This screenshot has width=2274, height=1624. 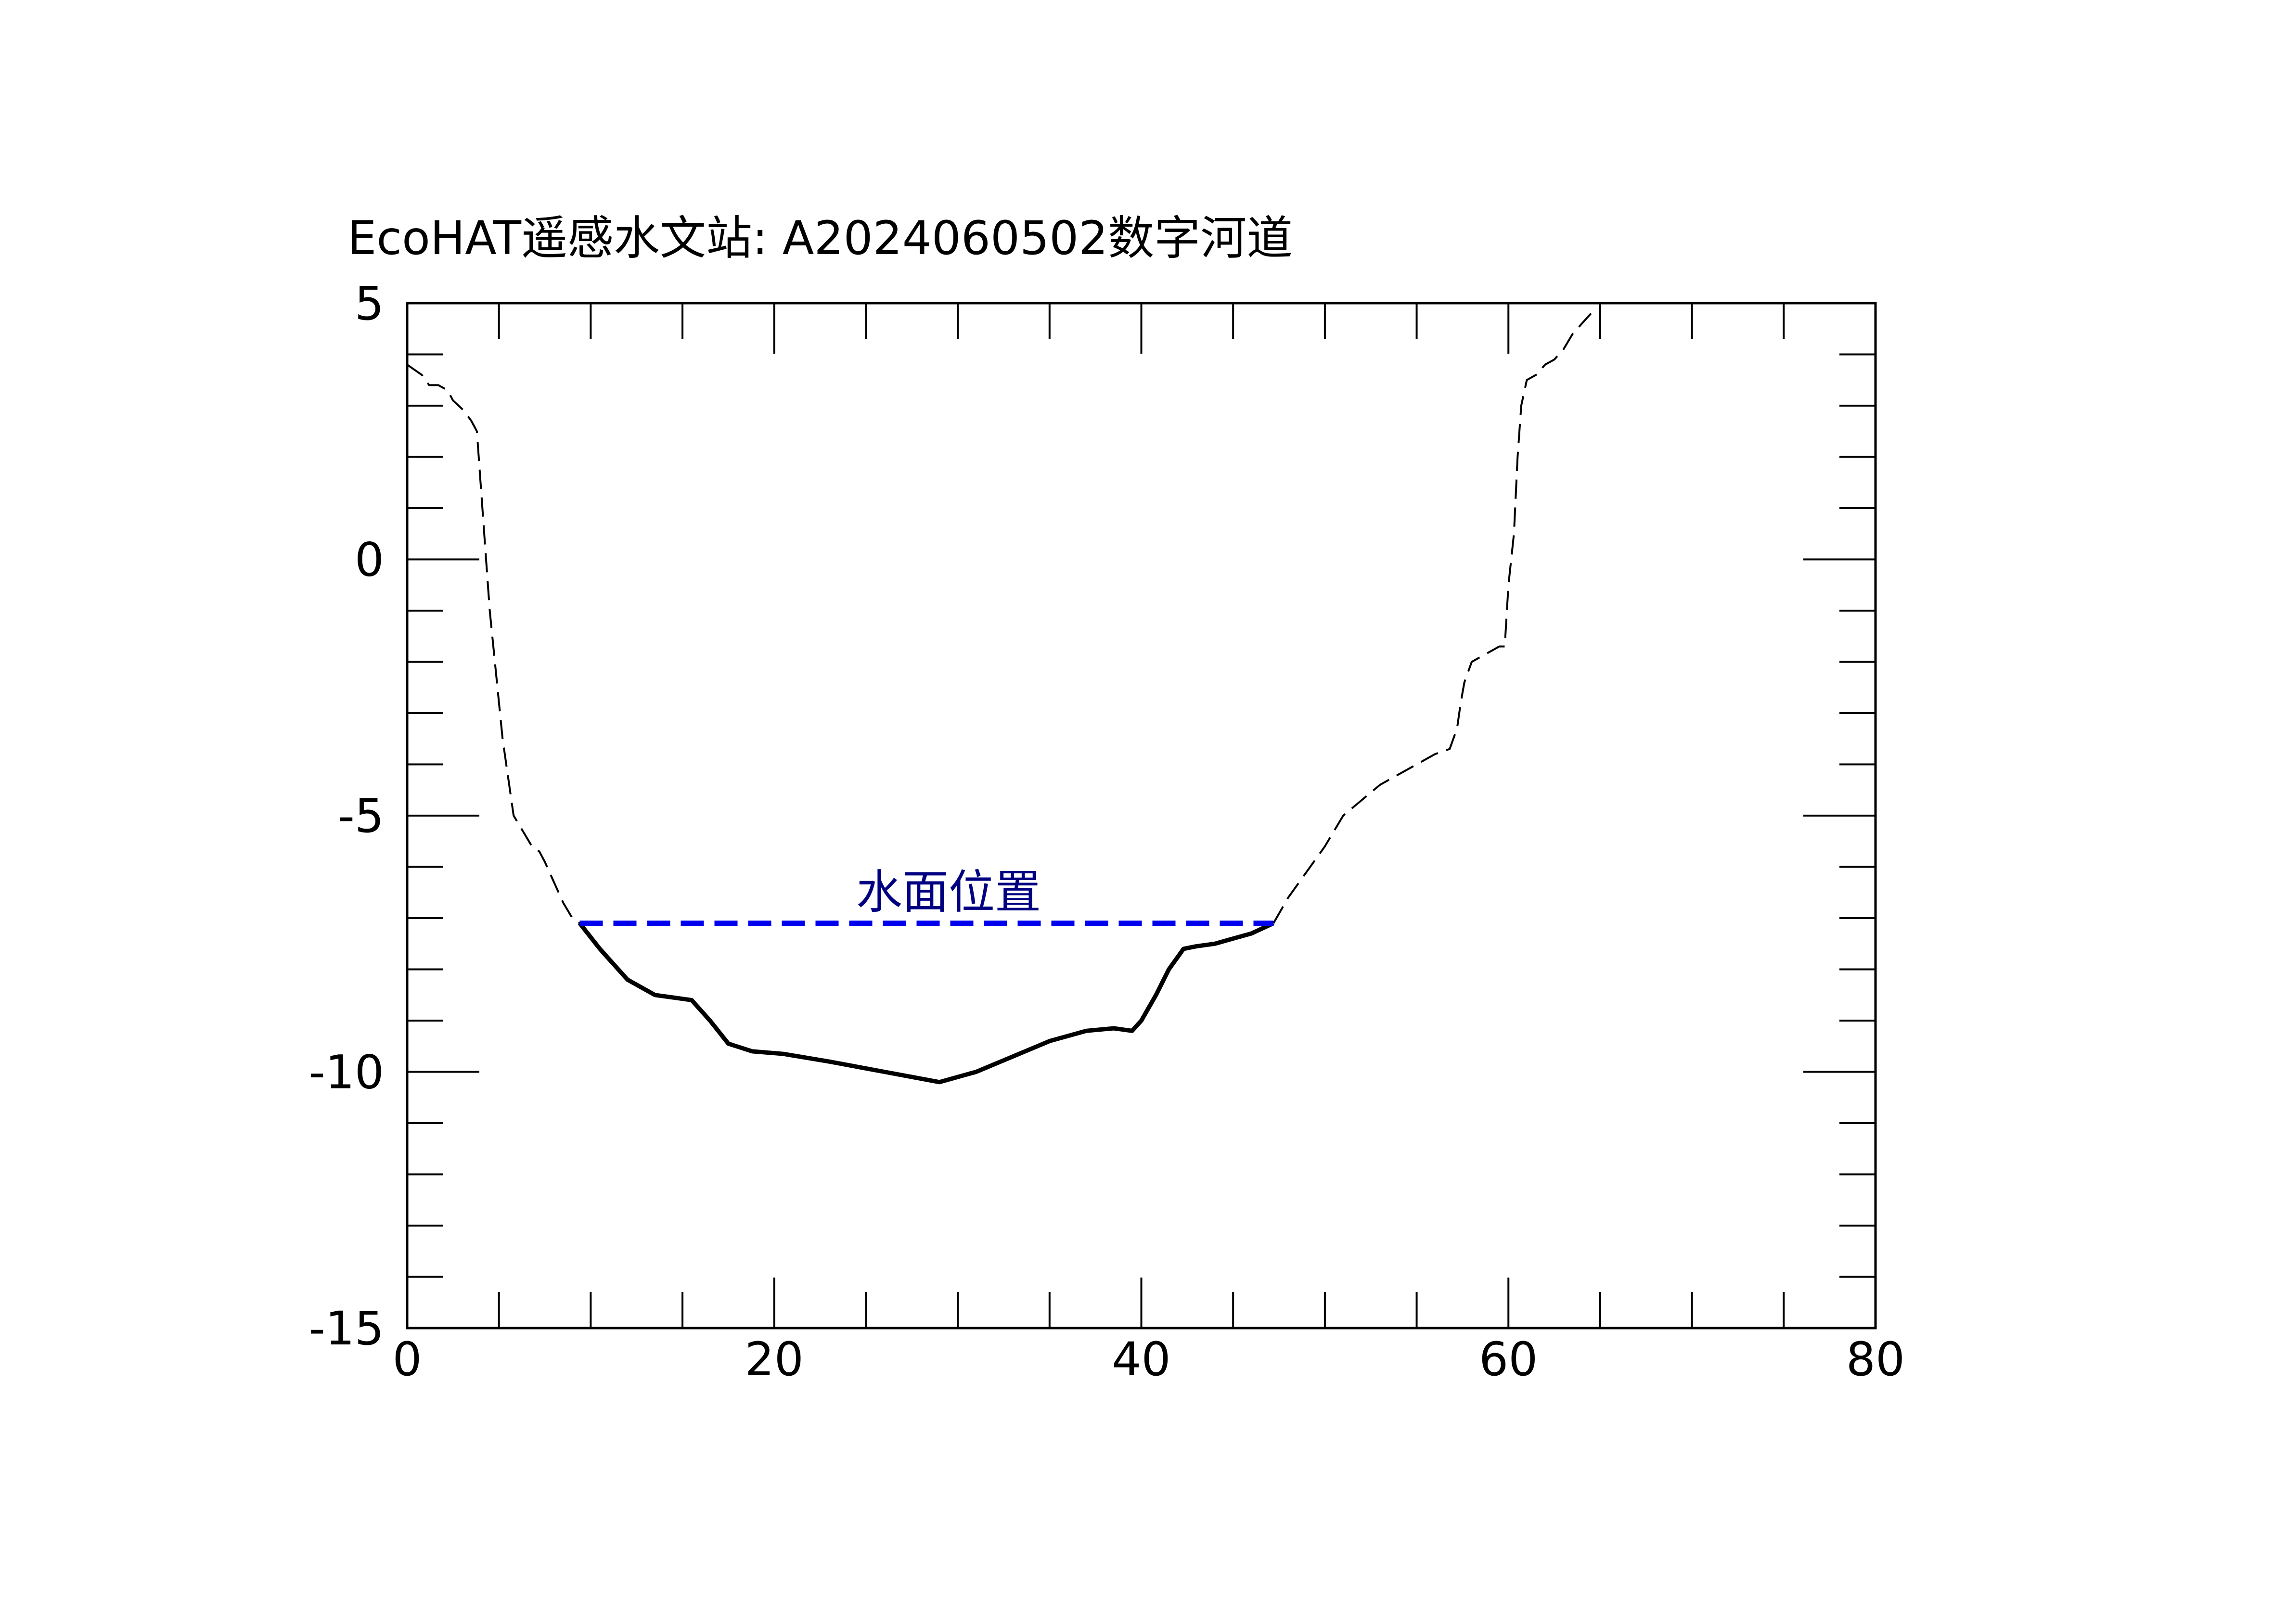 I want to click on x-tick-label: 80, so click(x=1875, y=1359).